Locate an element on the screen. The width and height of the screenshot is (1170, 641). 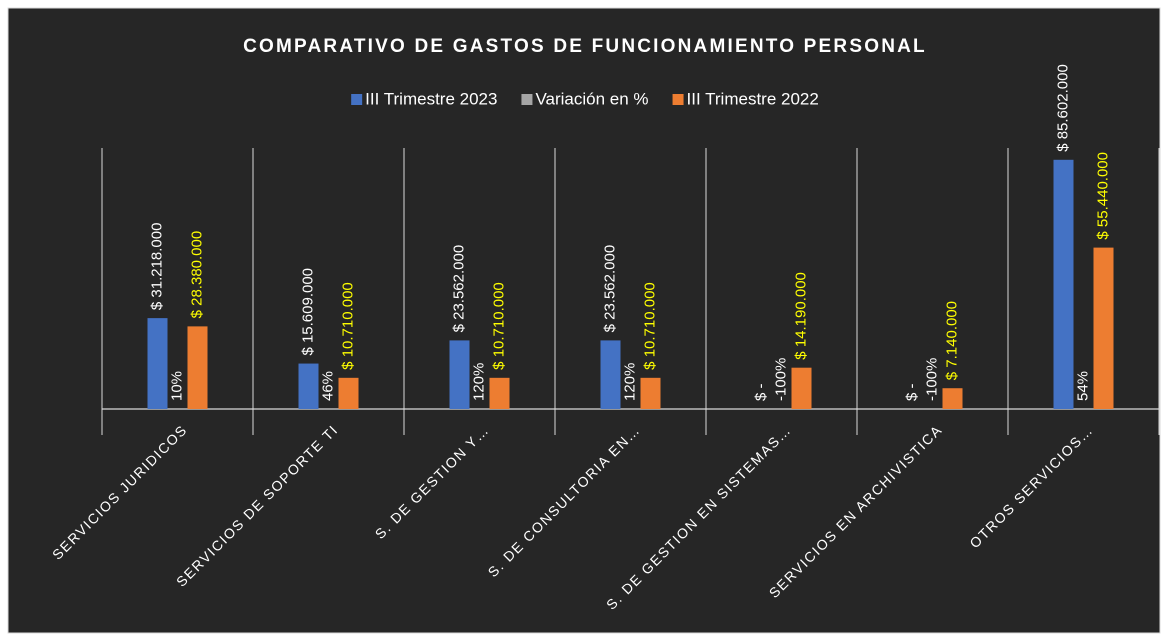
data-label: 54% is located at coordinates (1082, 386).